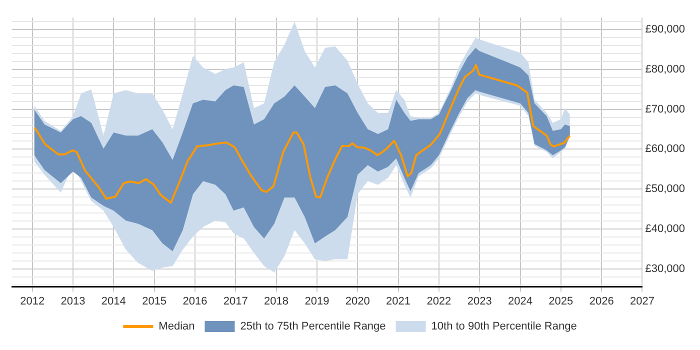  What do you see at coordinates (665, 229) in the screenshot?
I see `y-tick-label: £40,000` at bounding box center [665, 229].